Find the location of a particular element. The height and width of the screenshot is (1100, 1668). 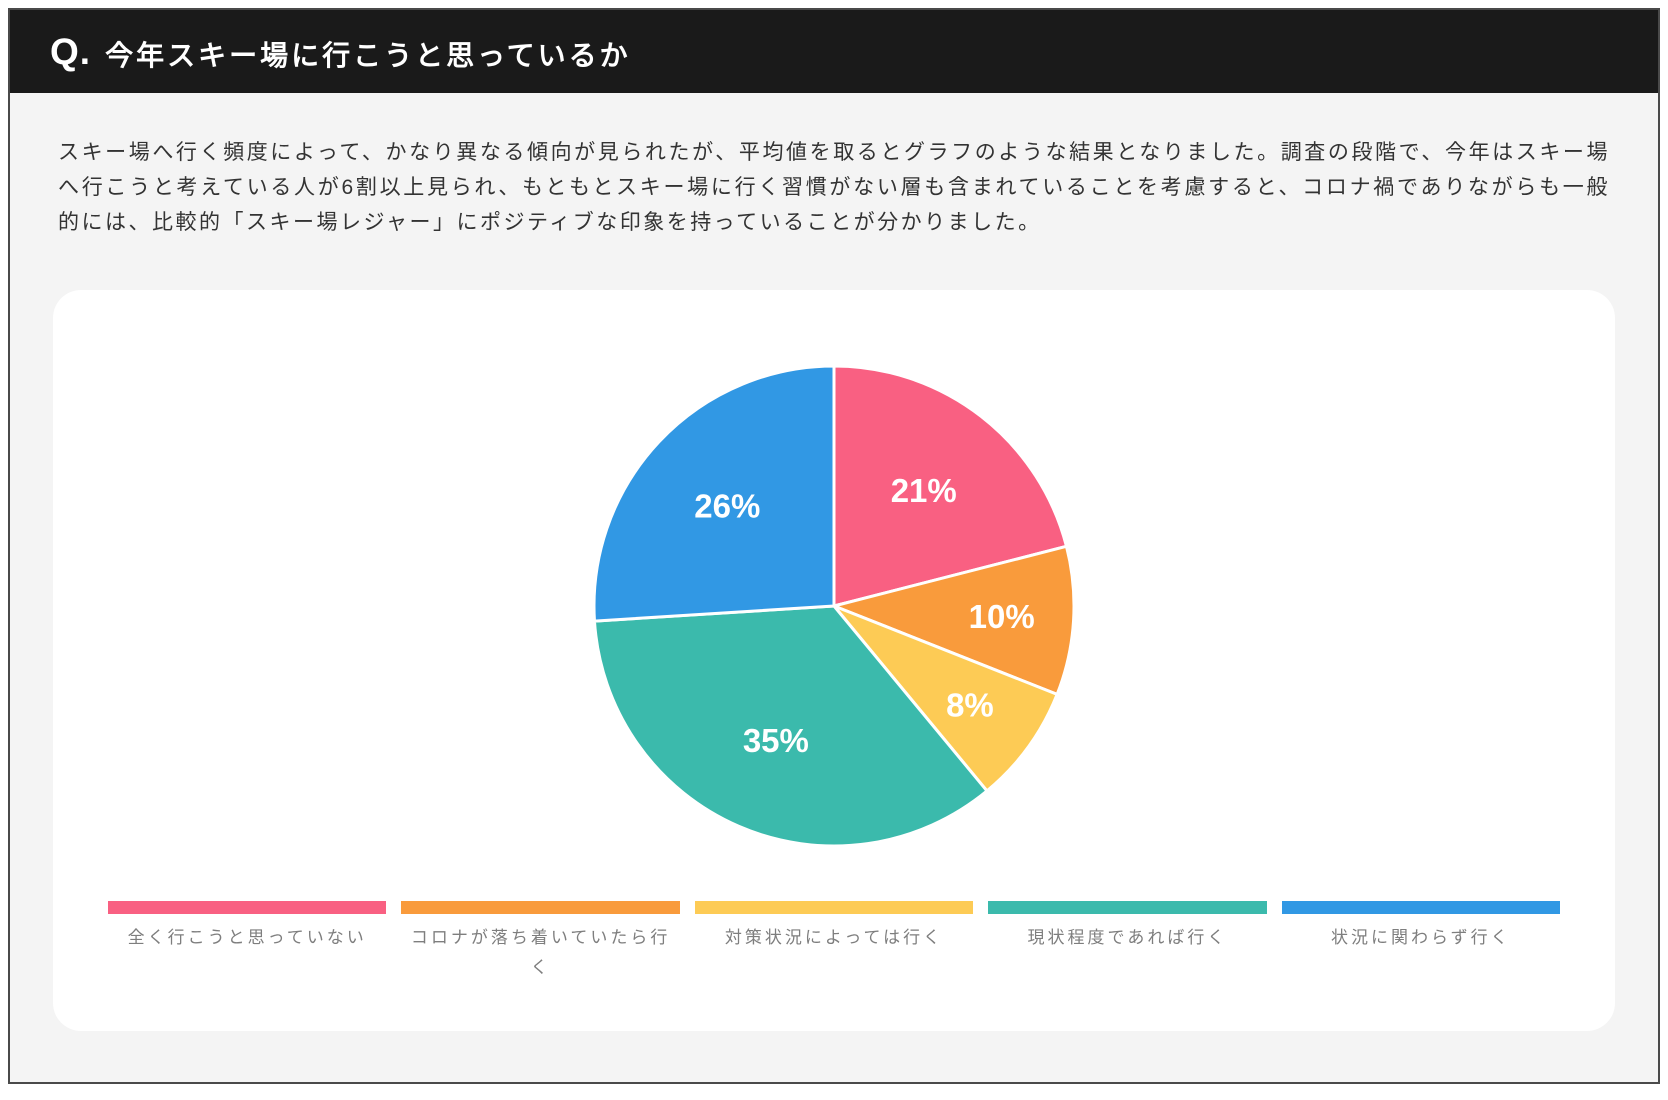

pie-value-label: 8% is located at coordinates (970, 704).